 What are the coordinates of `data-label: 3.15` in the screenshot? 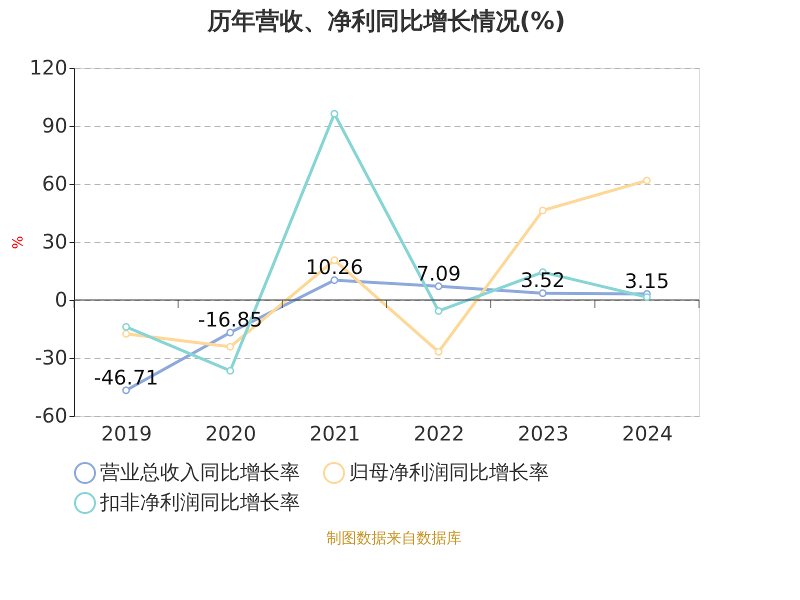 It's located at (647, 280).